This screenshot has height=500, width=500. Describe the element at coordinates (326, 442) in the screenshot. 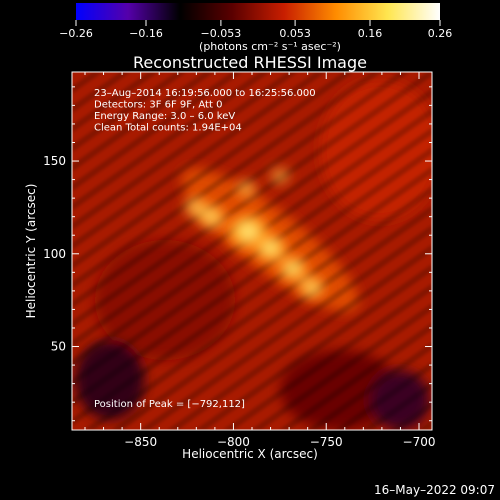

I see `x-tick-label: −750` at that location.